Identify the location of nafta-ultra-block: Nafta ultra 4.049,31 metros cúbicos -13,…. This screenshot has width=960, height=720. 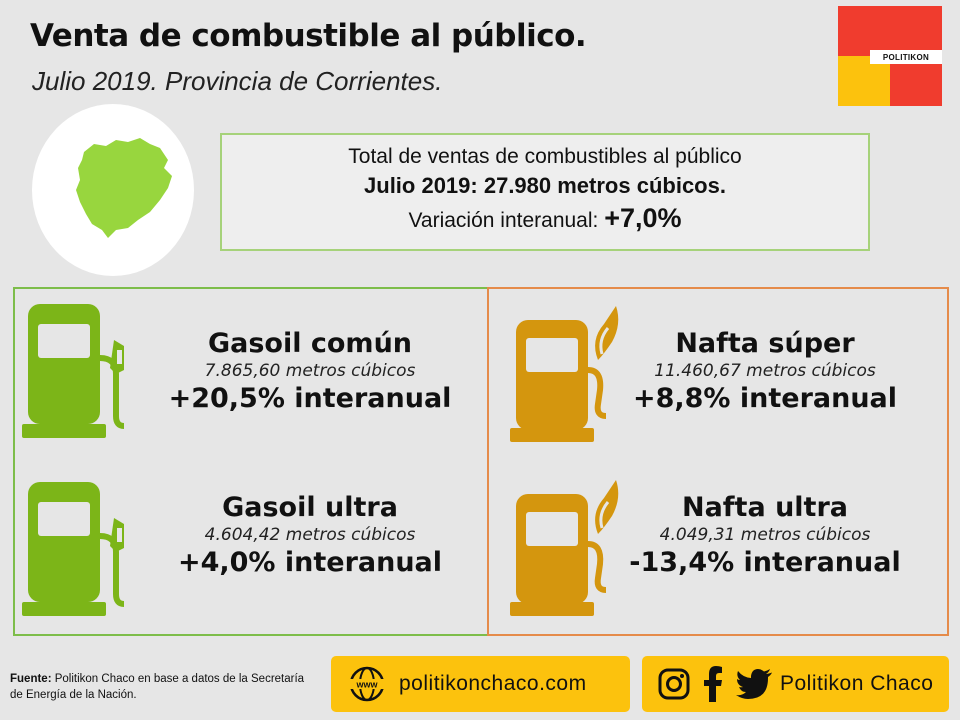
(765, 535).